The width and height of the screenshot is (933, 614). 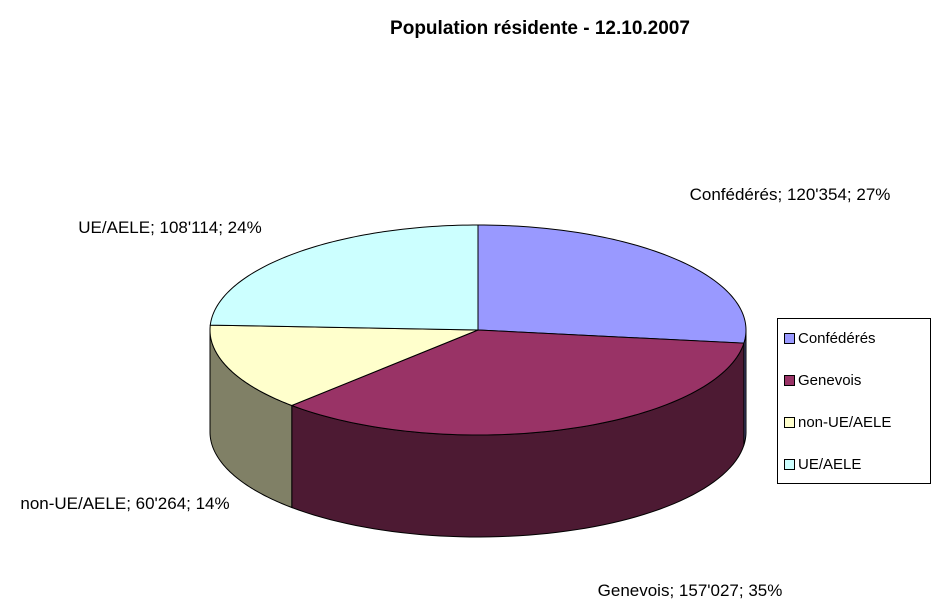 What do you see at coordinates (854, 401) in the screenshot?
I see `legend: Confédérés Genevois non-UE/AELE UE/AELE` at bounding box center [854, 401].